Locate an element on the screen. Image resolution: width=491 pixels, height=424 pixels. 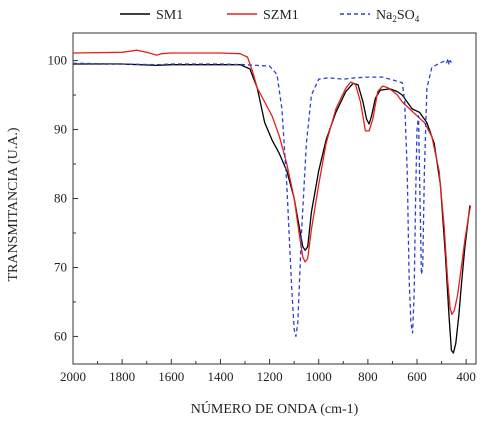
x-tick-label: 1200 is located at coordinates (270, 376).